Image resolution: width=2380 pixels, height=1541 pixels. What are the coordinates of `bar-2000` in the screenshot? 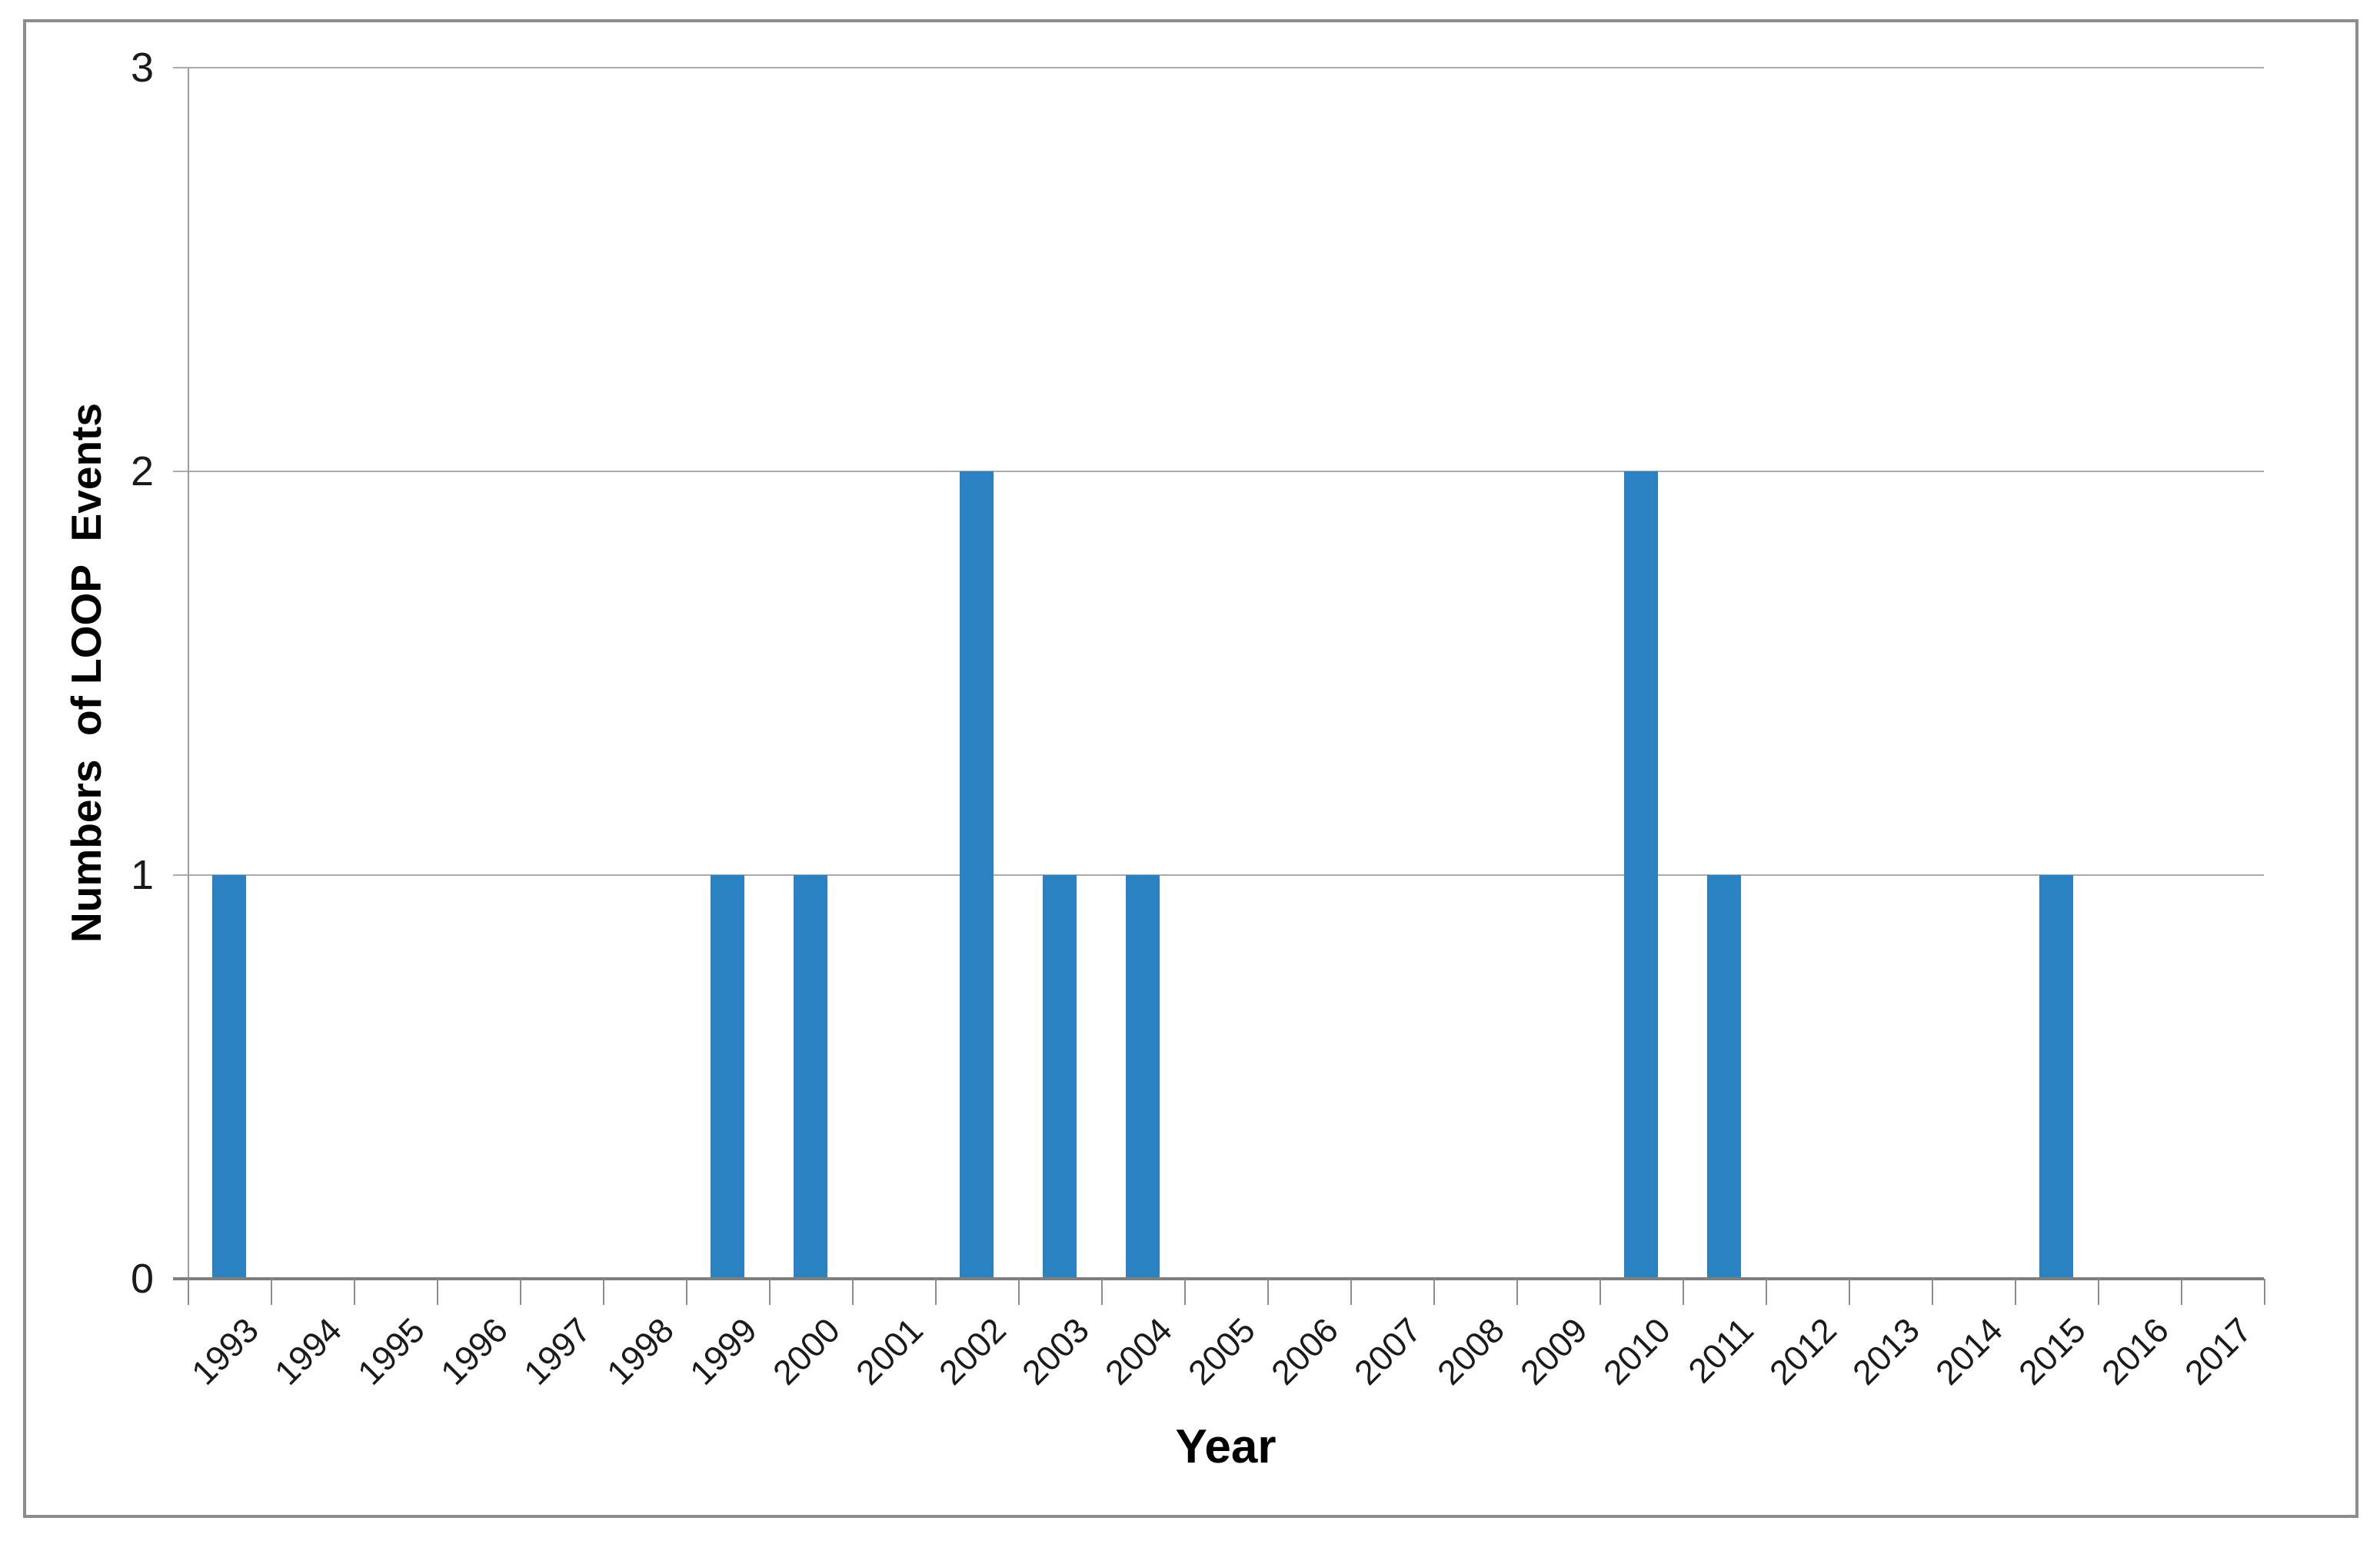 It's located at (810, 1077).